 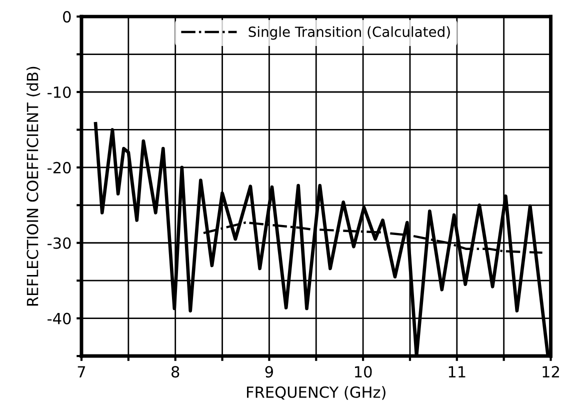 What do you see at coordinates (176, 372) in the screenshot?
I see `x-tick-label: 8` at bounding box center [176, 372].